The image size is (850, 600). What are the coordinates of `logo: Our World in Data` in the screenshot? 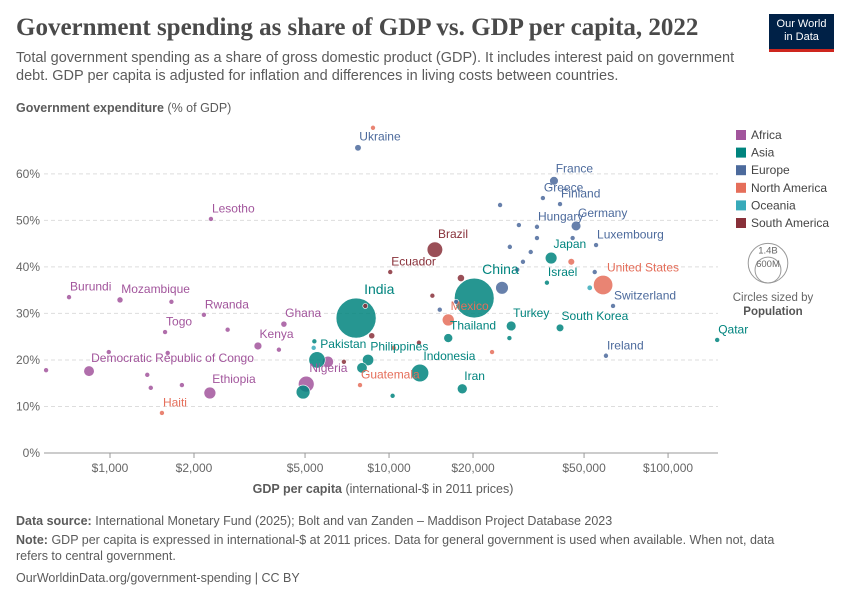 It's located at (801, 33).